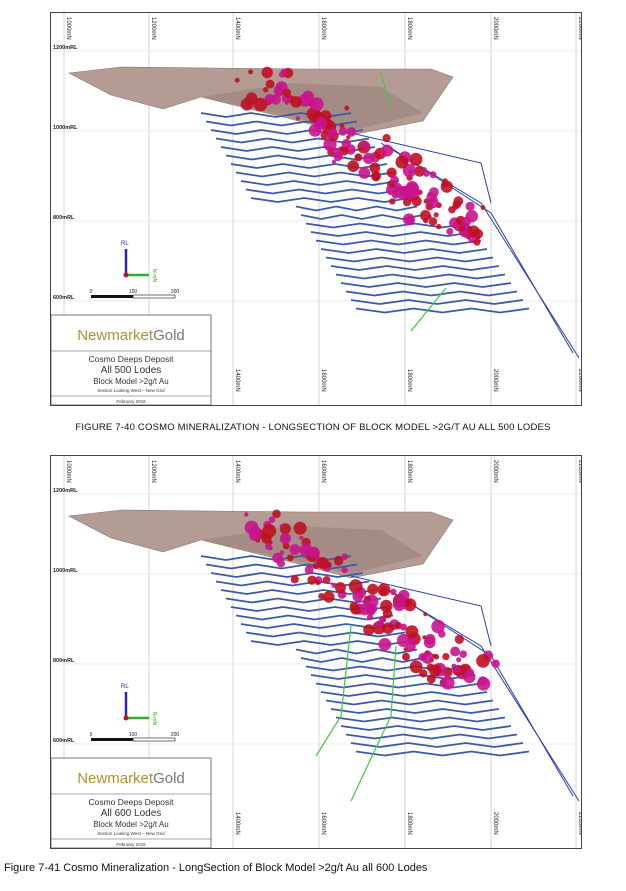 This screenshot has height=891, width=626. Describe the element at coordinates (112, 739) in the screenshot. I see `scale-bar` at that location.